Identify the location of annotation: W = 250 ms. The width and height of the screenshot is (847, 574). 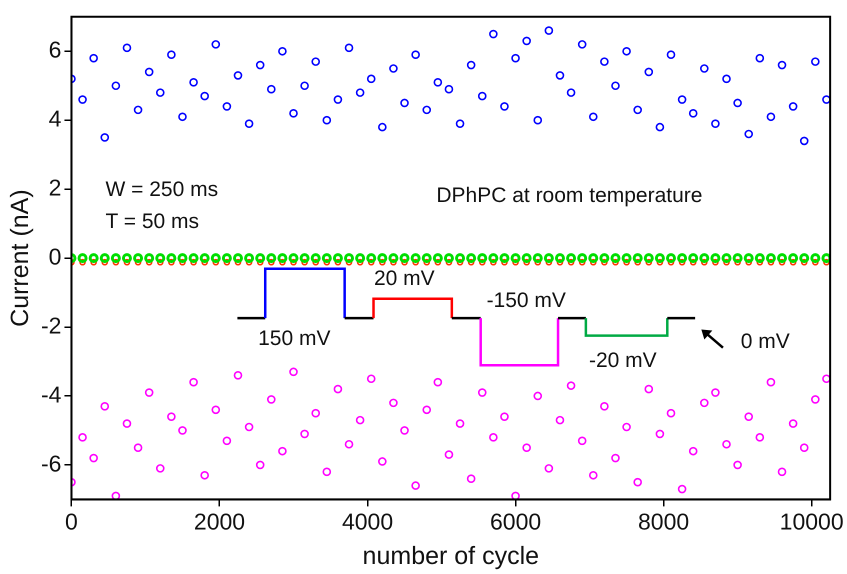
(161, 190).